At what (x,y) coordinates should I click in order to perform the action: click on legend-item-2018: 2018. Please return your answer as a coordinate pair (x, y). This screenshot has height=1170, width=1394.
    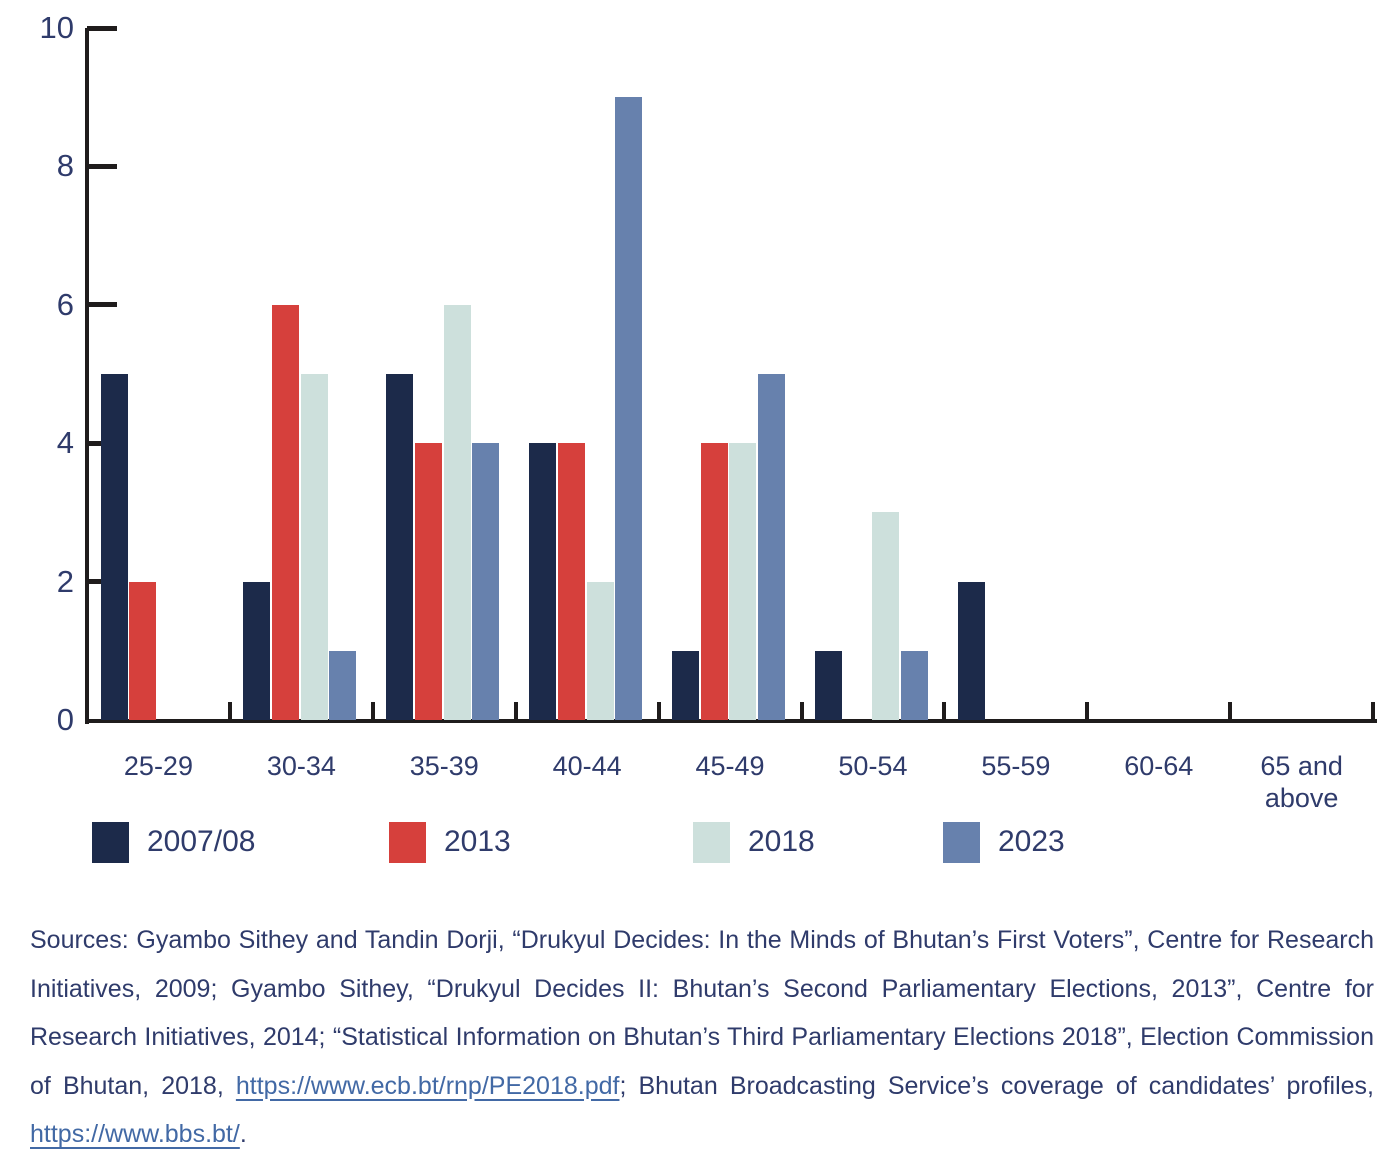
    Looking at the image, I should click on (754, 842).